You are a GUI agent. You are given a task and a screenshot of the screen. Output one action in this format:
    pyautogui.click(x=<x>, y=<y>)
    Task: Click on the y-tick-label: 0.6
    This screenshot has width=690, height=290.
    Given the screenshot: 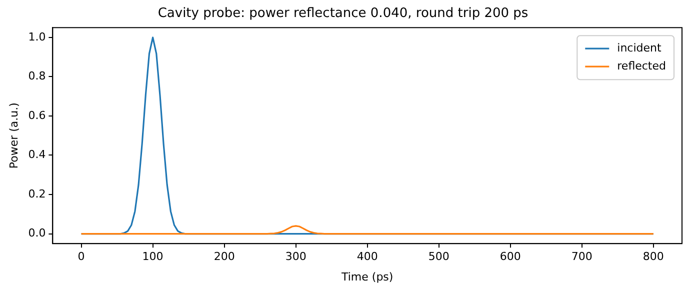 What is the action you would take?
    pyautogui.click(x=37, y=115)
    